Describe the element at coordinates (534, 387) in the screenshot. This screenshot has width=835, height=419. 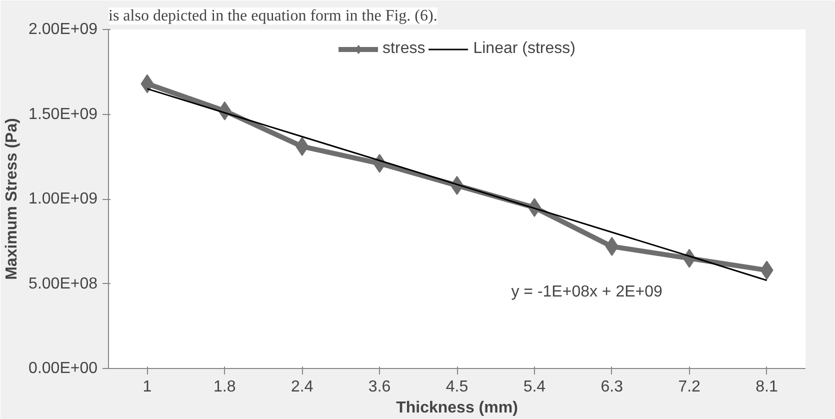
I see `x-tick-label: 5.4` at that location.